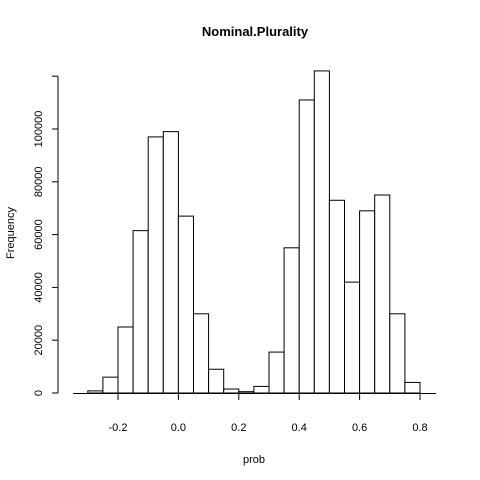 The height and width of the screenshot is (480, 480). Describe the element at coordinates (254, 460) in the screenshot. I see `x-axis-label: prob` at that location.